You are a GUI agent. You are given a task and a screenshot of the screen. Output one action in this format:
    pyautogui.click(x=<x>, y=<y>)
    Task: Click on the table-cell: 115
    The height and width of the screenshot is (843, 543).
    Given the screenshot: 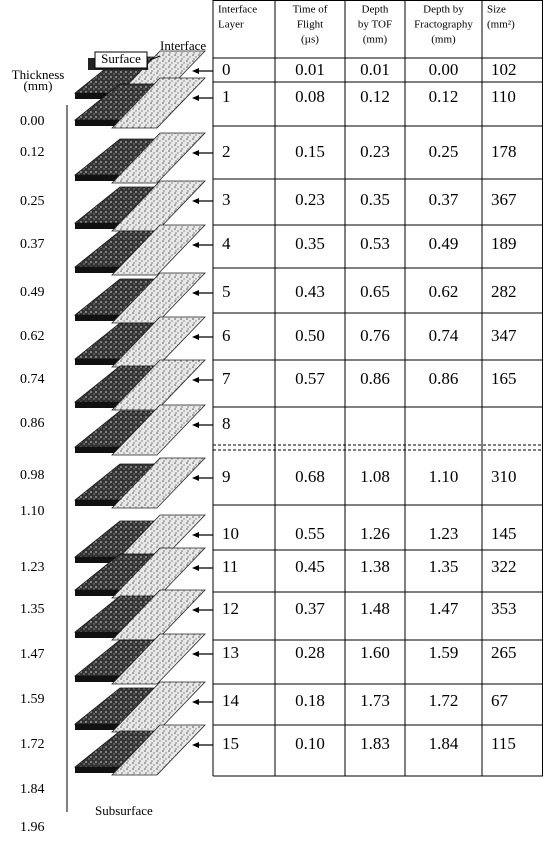 What is the action you would take?
    pyautogui.click(x=503, y=743)
    